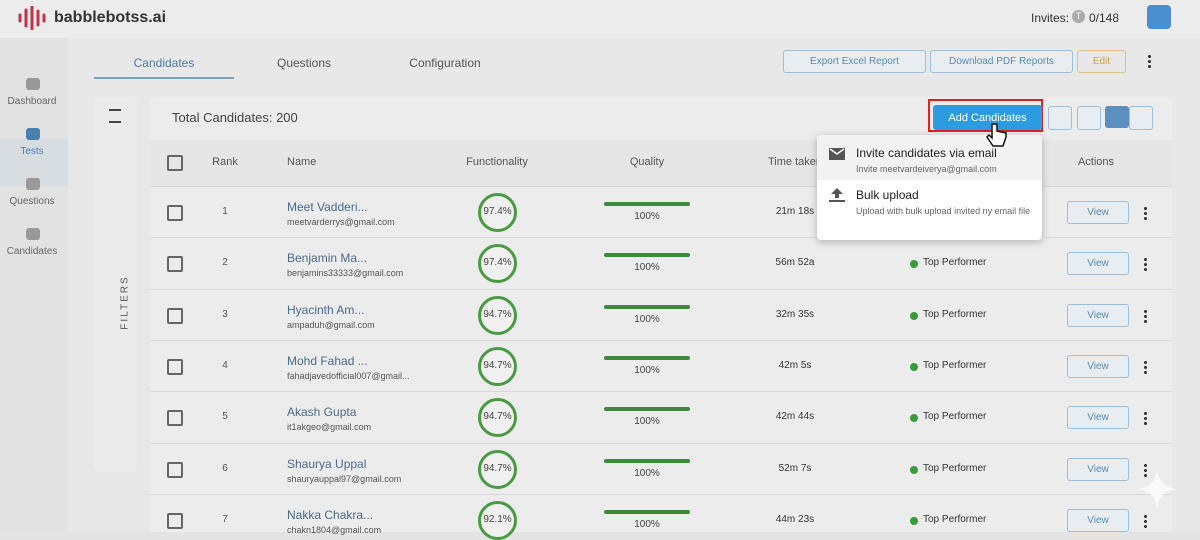  Describe the element at coordinates (1001, 61) in the screenshot. I see `download-button: Download PDF Reports` at that location.